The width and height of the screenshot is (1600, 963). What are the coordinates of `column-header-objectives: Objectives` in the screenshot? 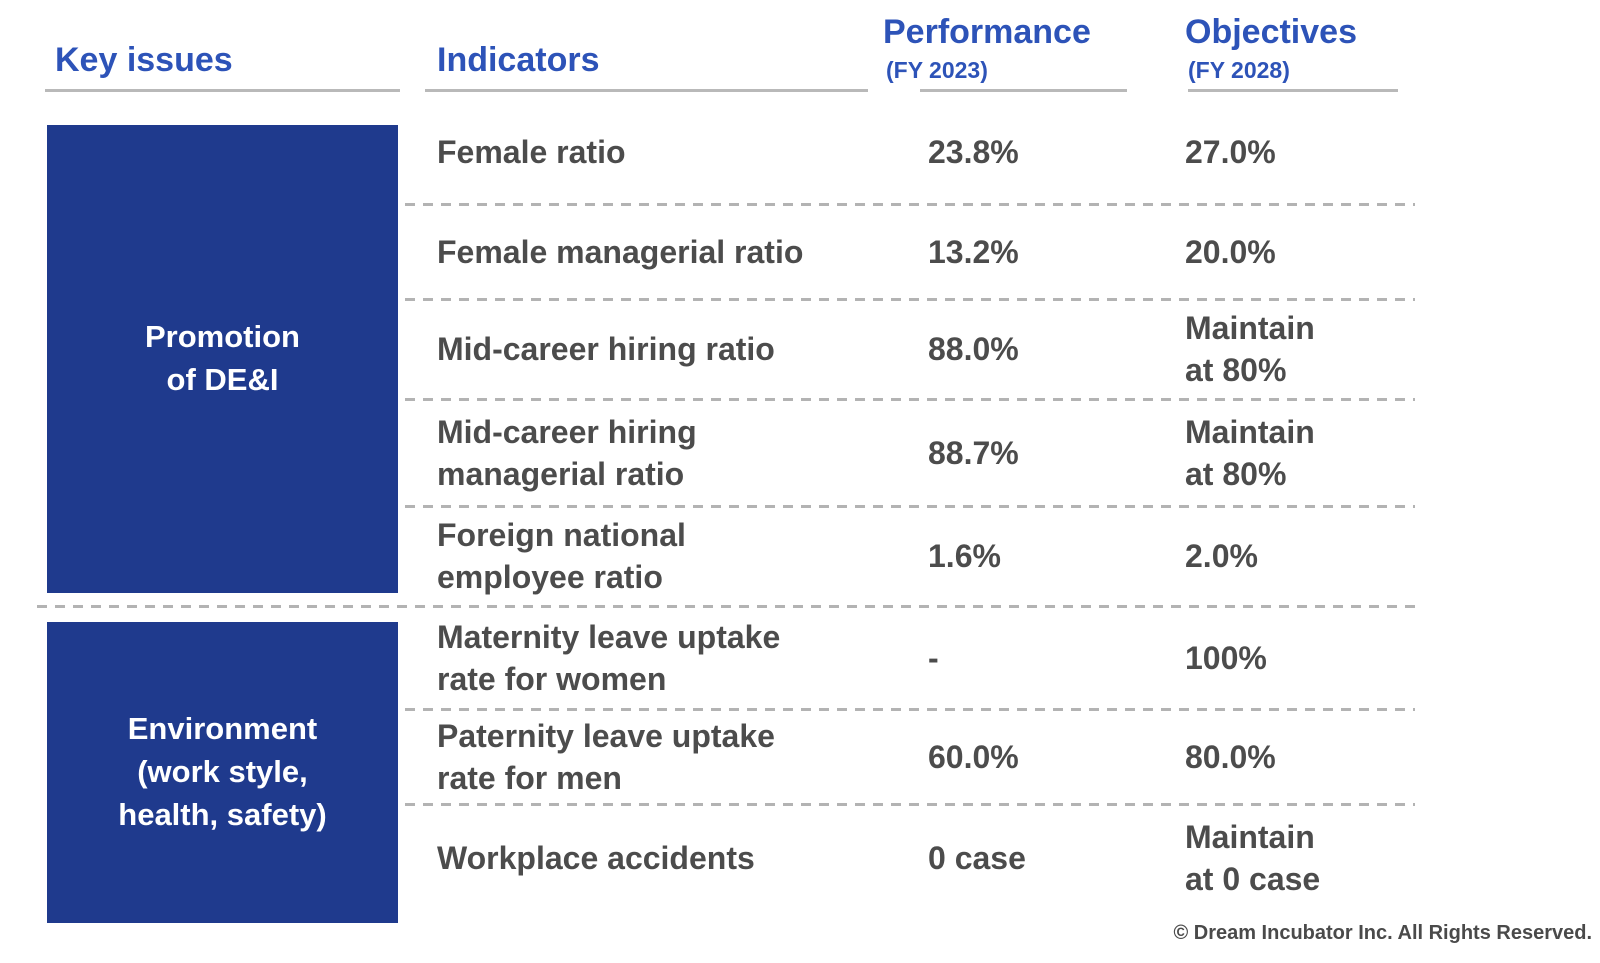 It's located at (1271, 32).